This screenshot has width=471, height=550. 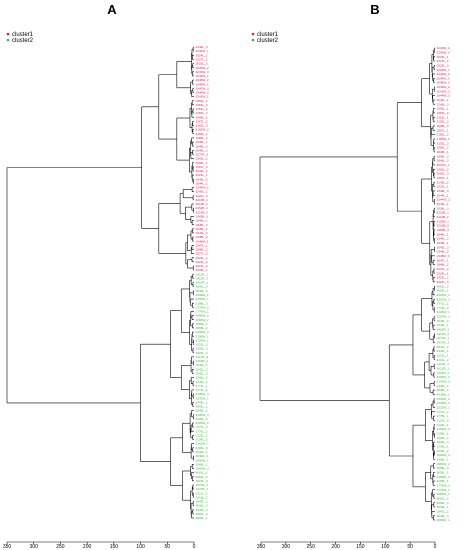 I want to click on leaf-label: 1414R_1, so click(x=202, y=283).